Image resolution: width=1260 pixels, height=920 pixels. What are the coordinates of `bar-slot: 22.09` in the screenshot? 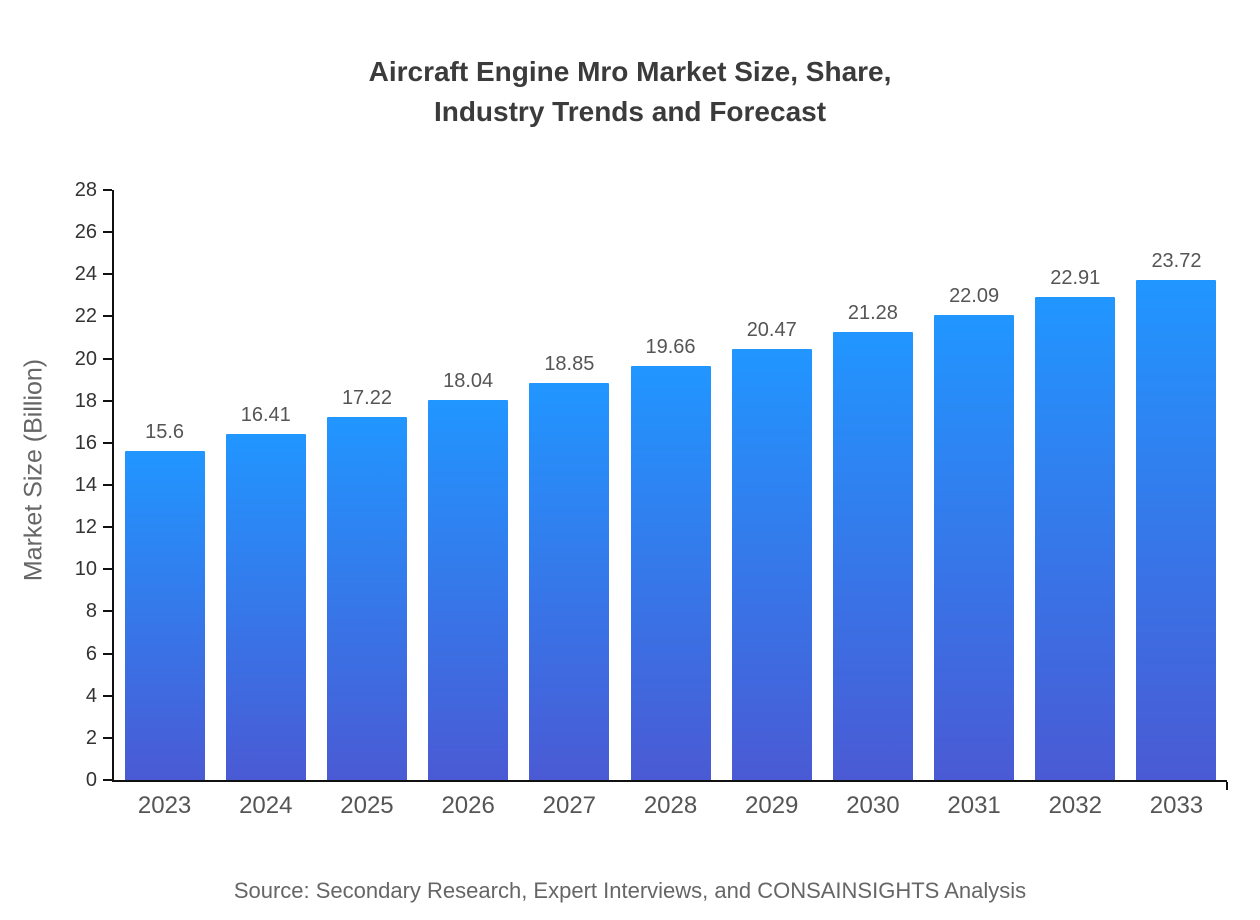 It's located at (974, 485).